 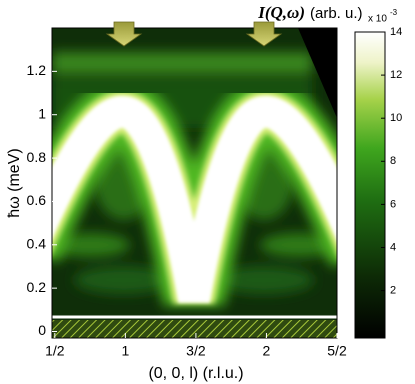 I want to click on colorbar, so click(x=370, y=185).